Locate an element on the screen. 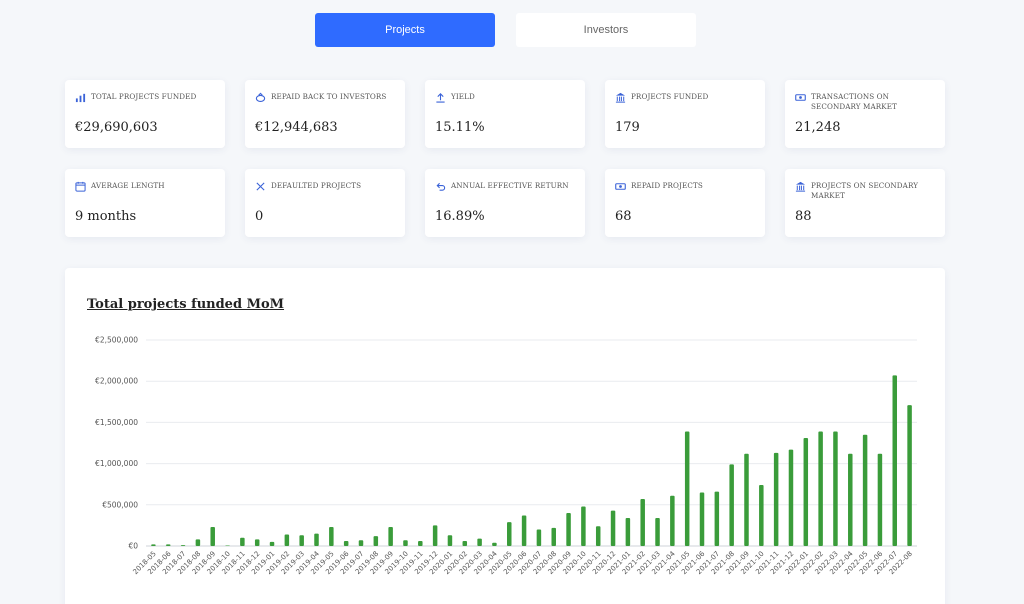 Image resolution: width=1024 pixels, height=604 pixels. stat-value: 88 is located at coordinates (803, 216).